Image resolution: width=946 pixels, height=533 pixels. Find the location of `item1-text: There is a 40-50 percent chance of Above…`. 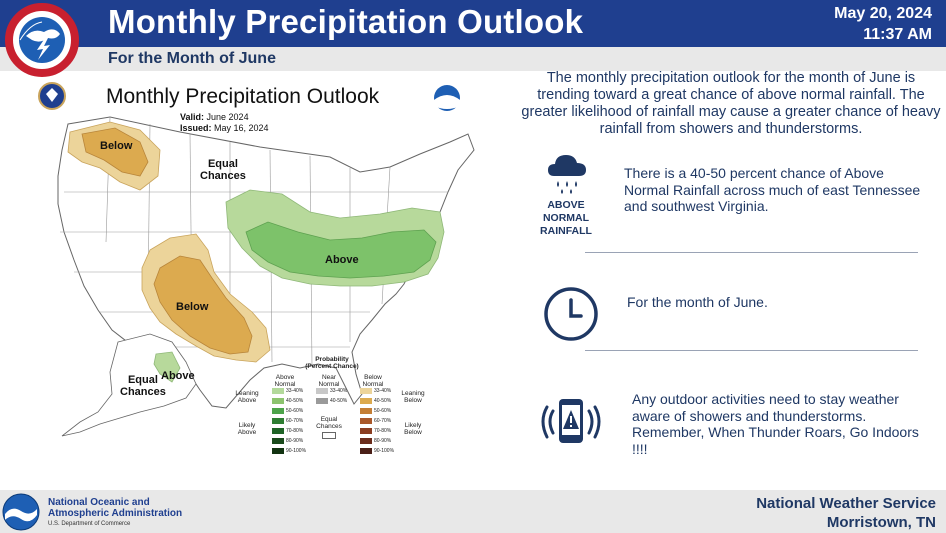

item1-text: There is a 40-50 percent chance of Above… is located at coordinates (772, 189).